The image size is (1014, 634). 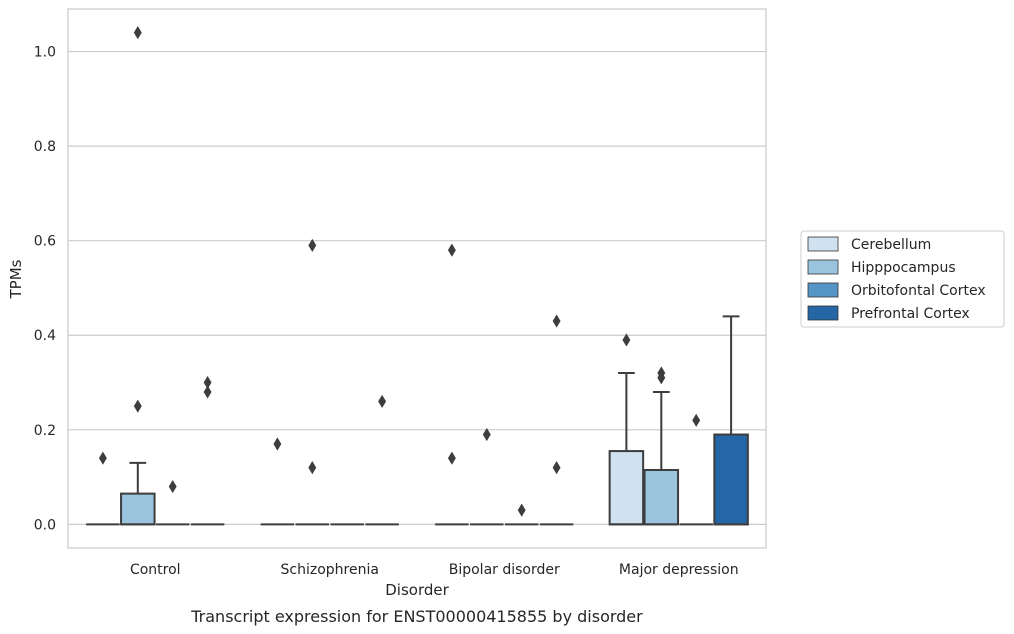 I want to click on y-tick-label: 1.0, so click(x=45, y=53).